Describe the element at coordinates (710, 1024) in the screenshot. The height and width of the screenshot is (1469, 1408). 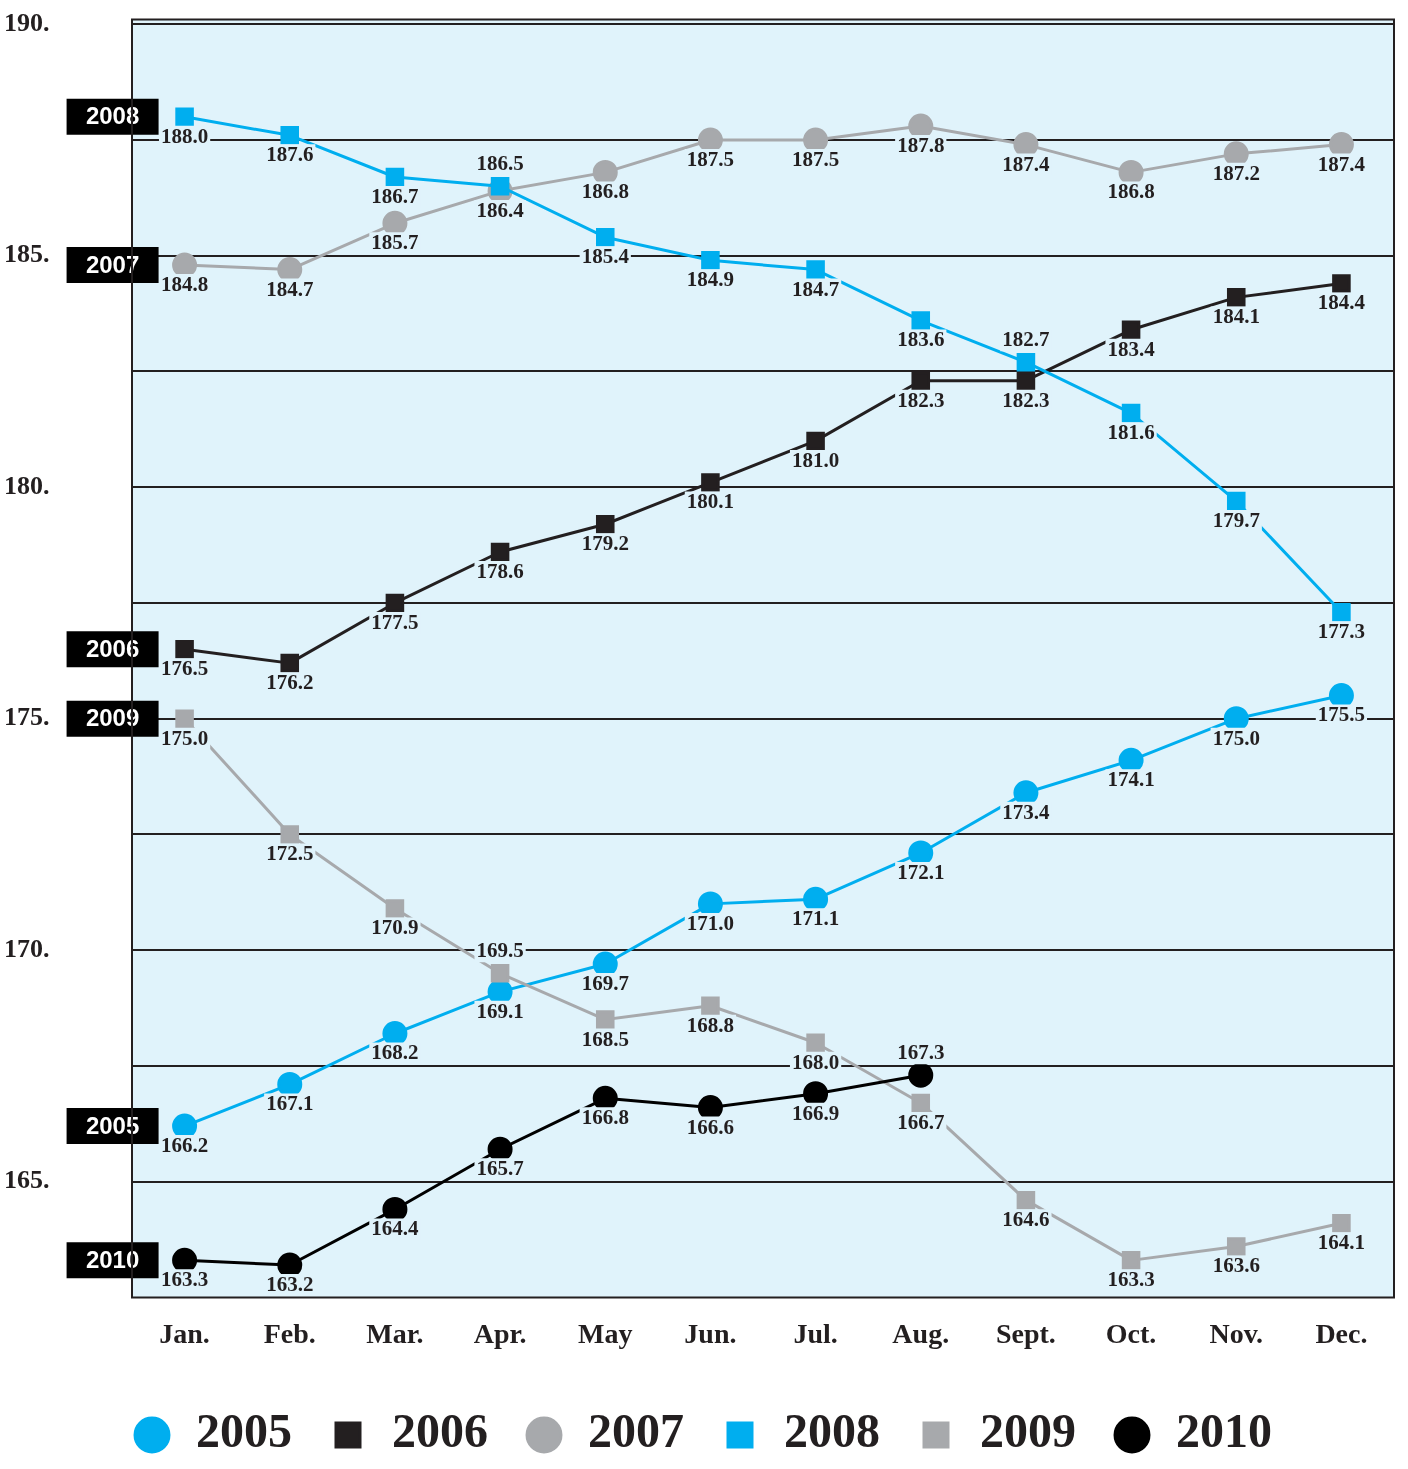
I see `data-label: 168.8` at that location.